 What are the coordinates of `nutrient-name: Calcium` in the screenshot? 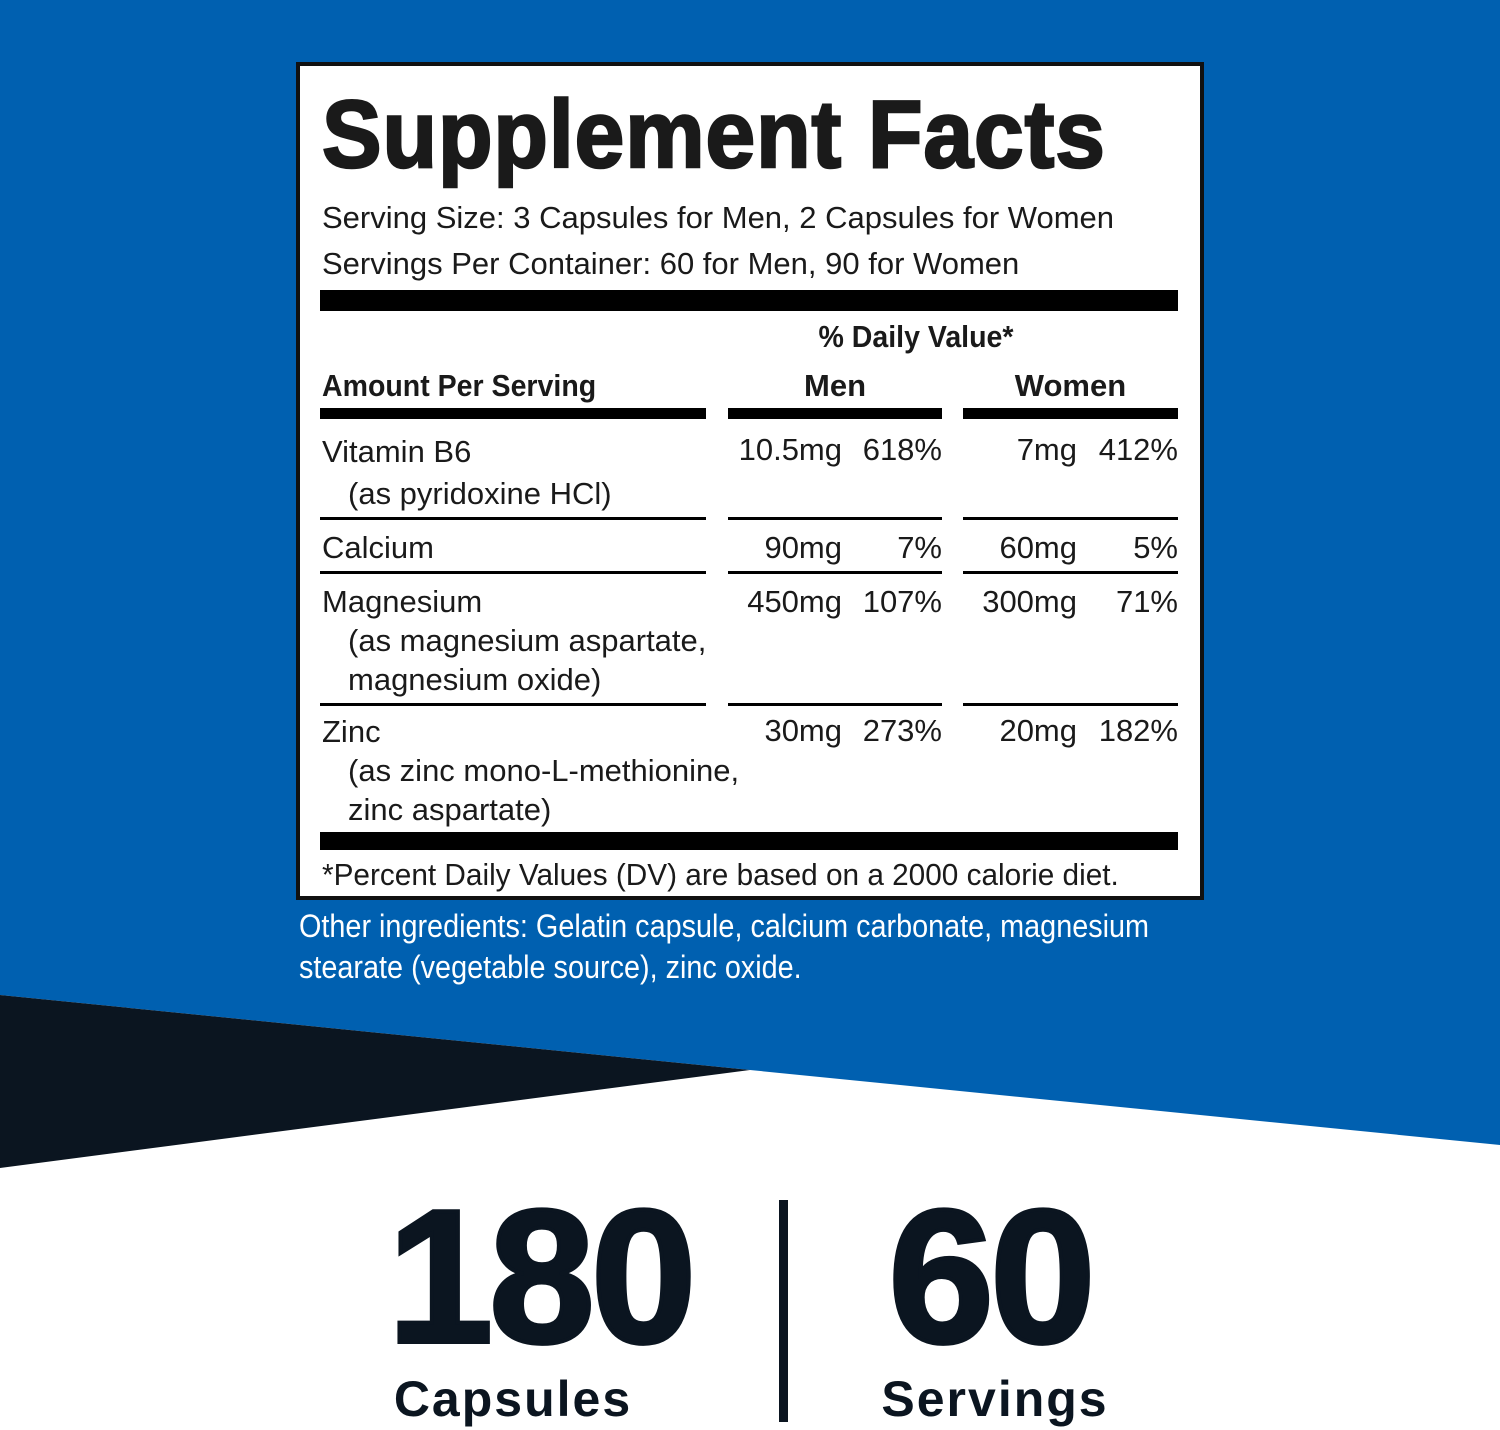 It's located at (378, 547).